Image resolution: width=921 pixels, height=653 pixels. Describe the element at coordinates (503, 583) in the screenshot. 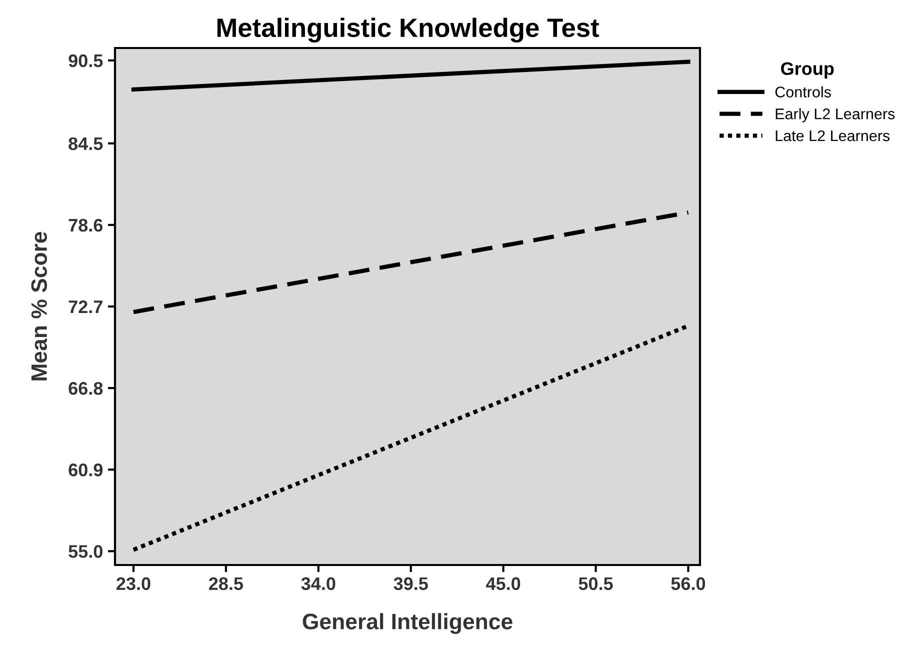

I see `x-tick-label: 45.0` at that location.